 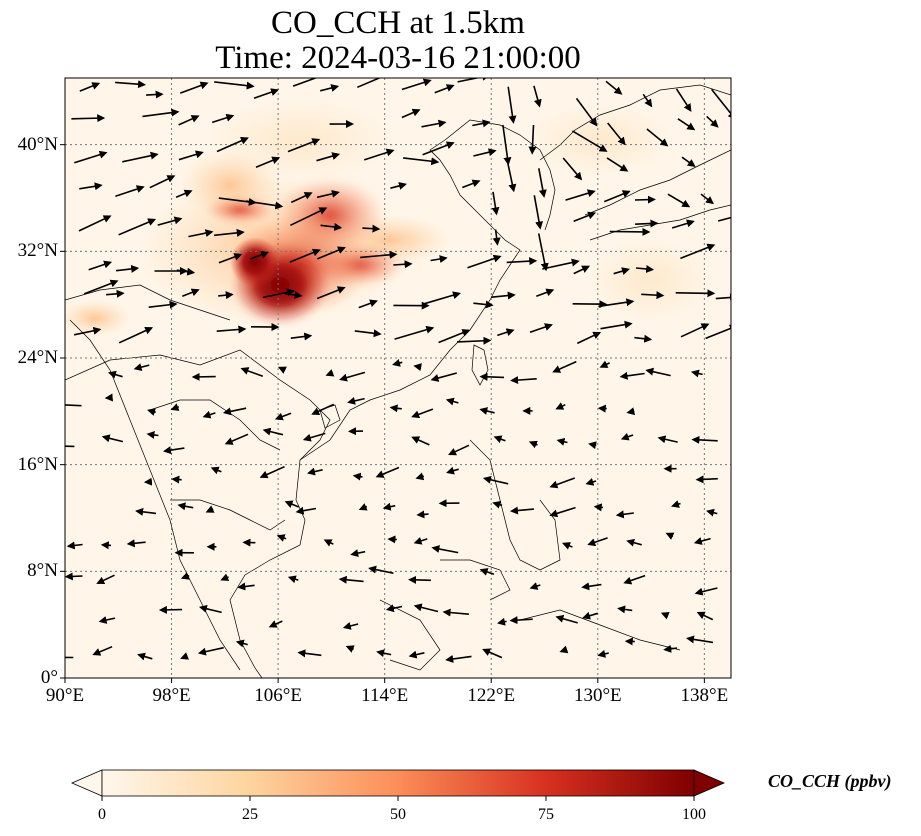 I want to click on lat-tick-label: 32°N, so click(x=37, y=251).